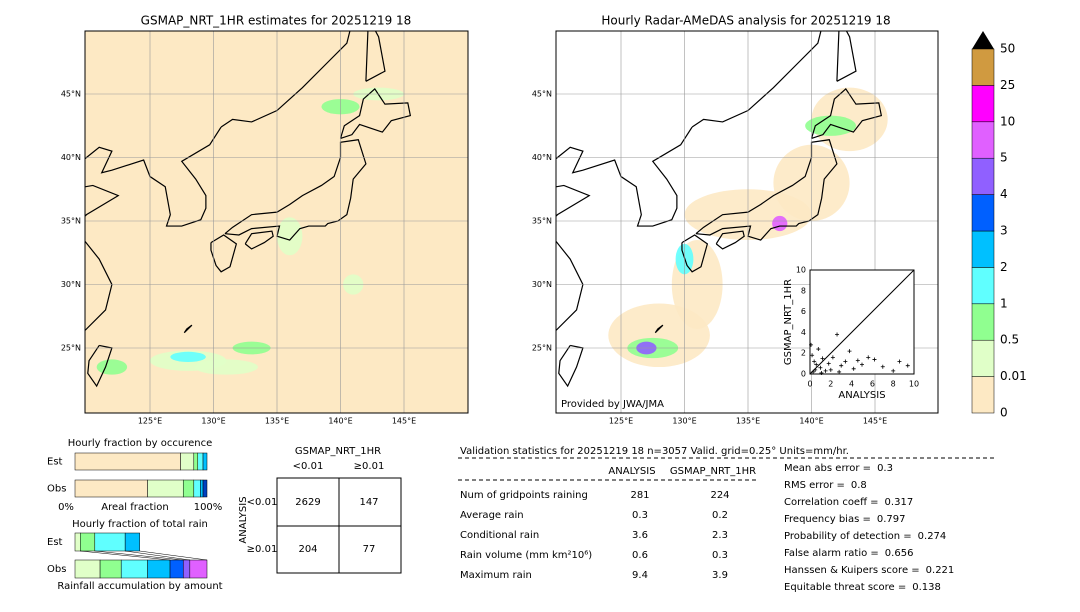 The width and height of the screenshot is (1080, 612). I want to click on col-header: GSMAP_NRT_1HR, so click(713, 471).